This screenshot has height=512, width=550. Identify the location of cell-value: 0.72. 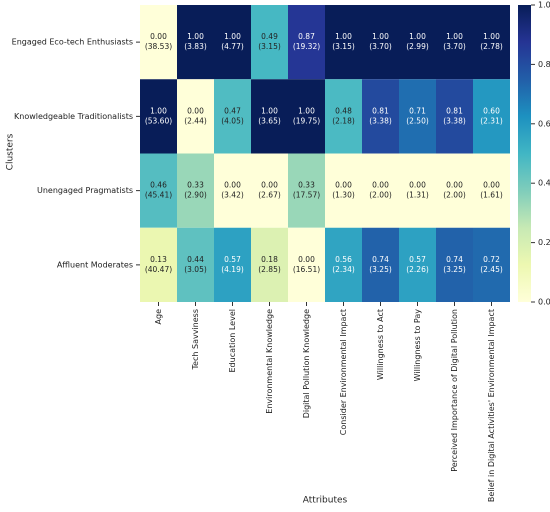
(491, 259).